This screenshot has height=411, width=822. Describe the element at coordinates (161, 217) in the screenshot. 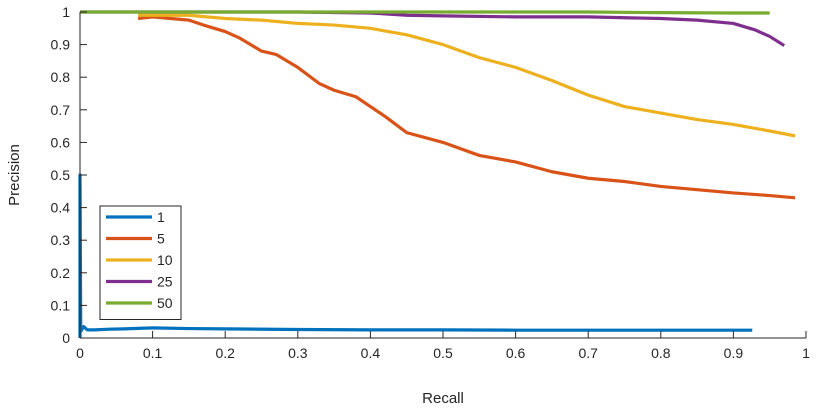

I see `legend-label-1: 1` at that location.